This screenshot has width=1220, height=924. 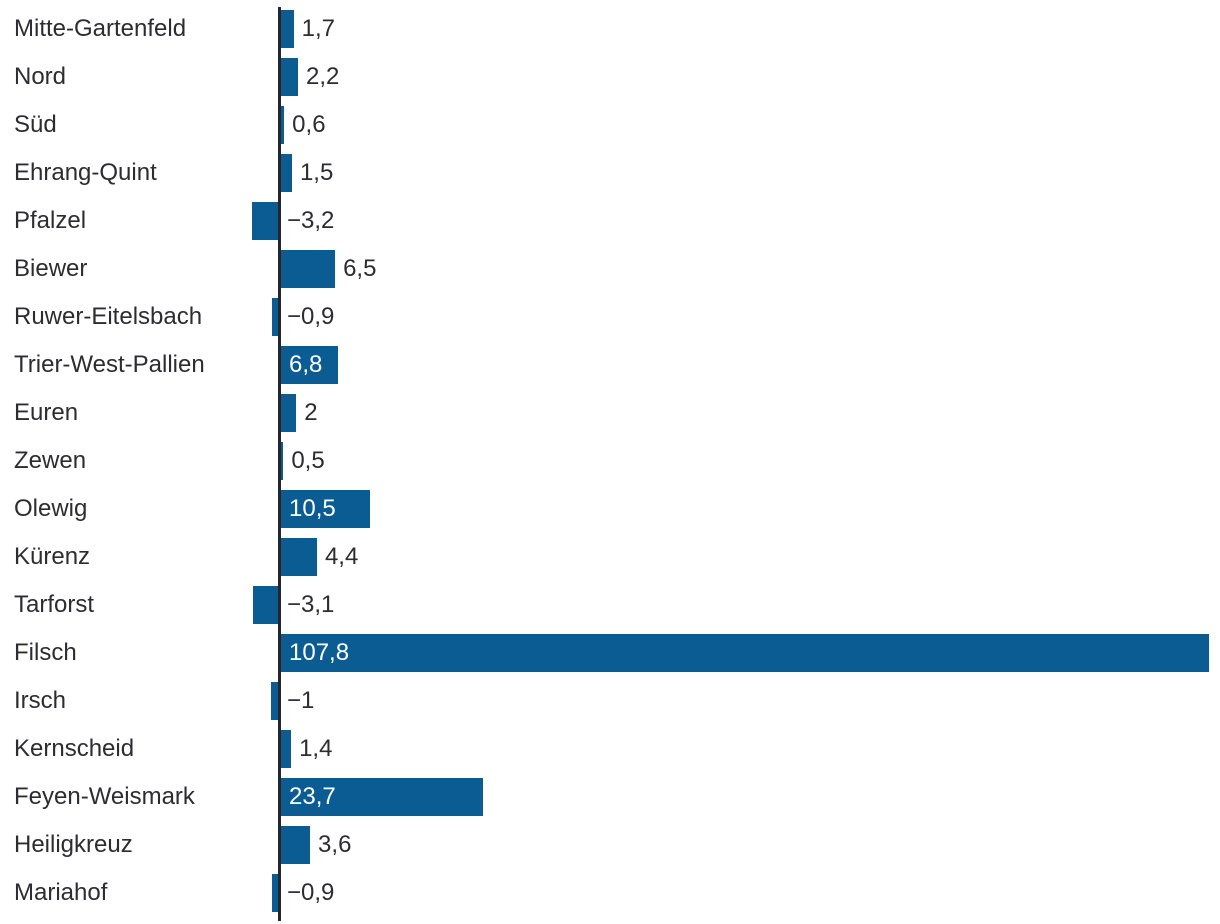 I want to click on category-label: Nord, so click(x=40, y=76).